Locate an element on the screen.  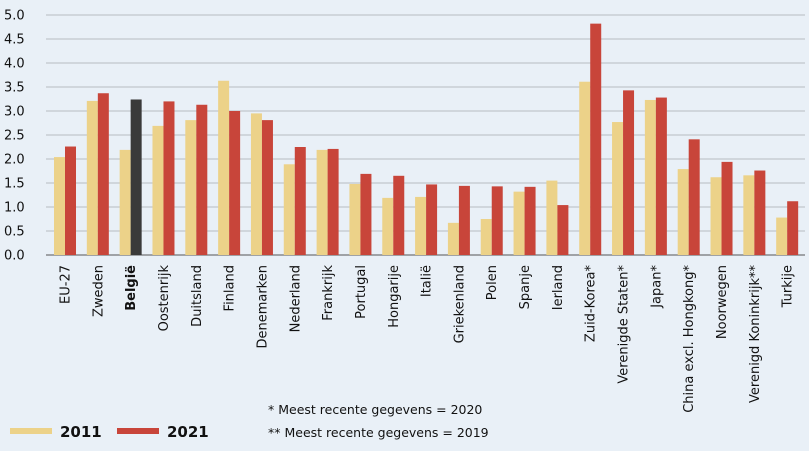
legend: 2011 2021 is located at coordinates (109, 432).